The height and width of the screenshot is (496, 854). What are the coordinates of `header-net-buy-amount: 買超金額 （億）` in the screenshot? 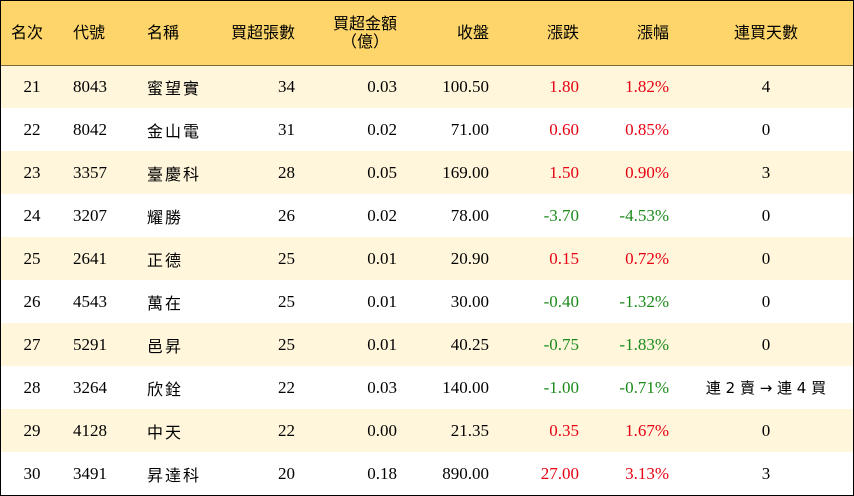 It's located at (356, 33).